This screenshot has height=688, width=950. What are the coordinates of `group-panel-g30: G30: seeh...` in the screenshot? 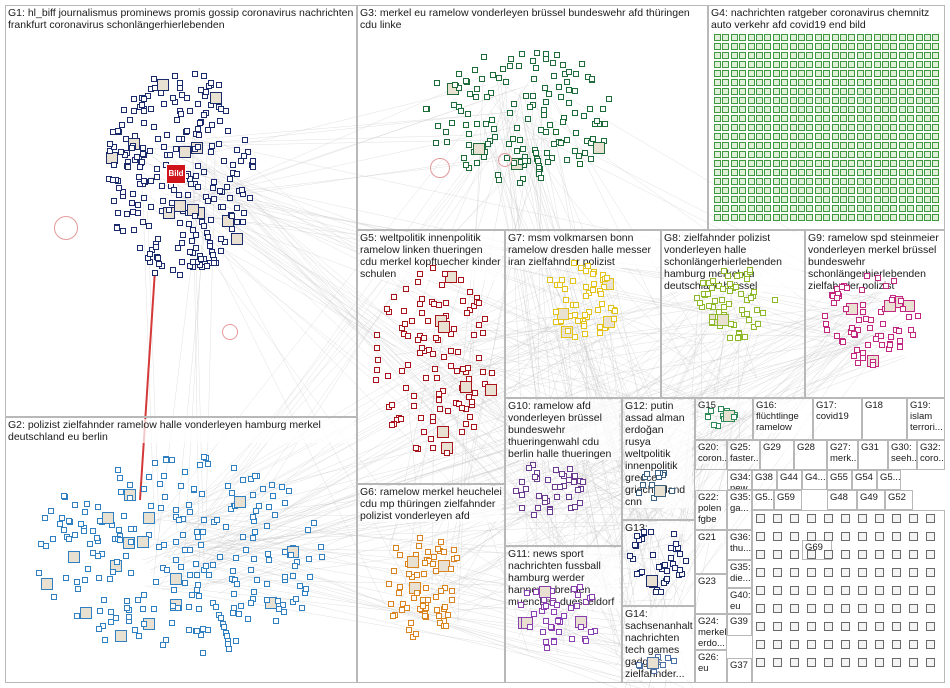 It's located at (902, 455).